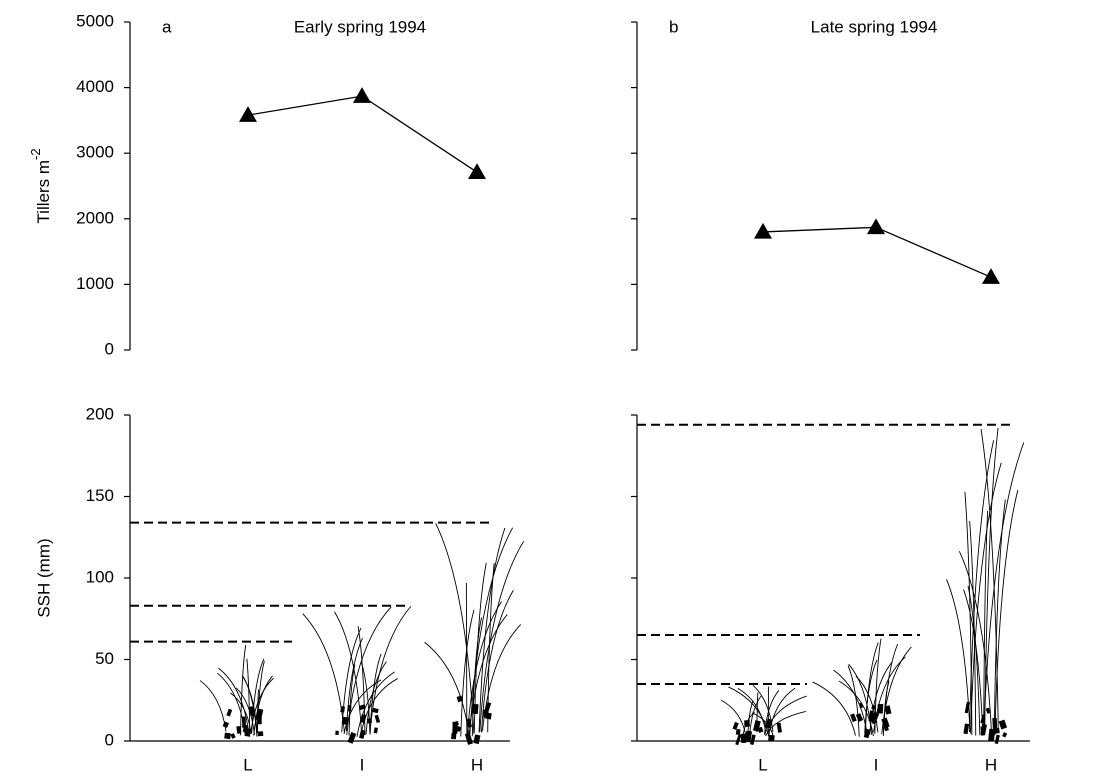  What do you see at coordinates (100, 413) in the screenshot?
I see `y-tick-label: 200` at bounding box center [100, 413].